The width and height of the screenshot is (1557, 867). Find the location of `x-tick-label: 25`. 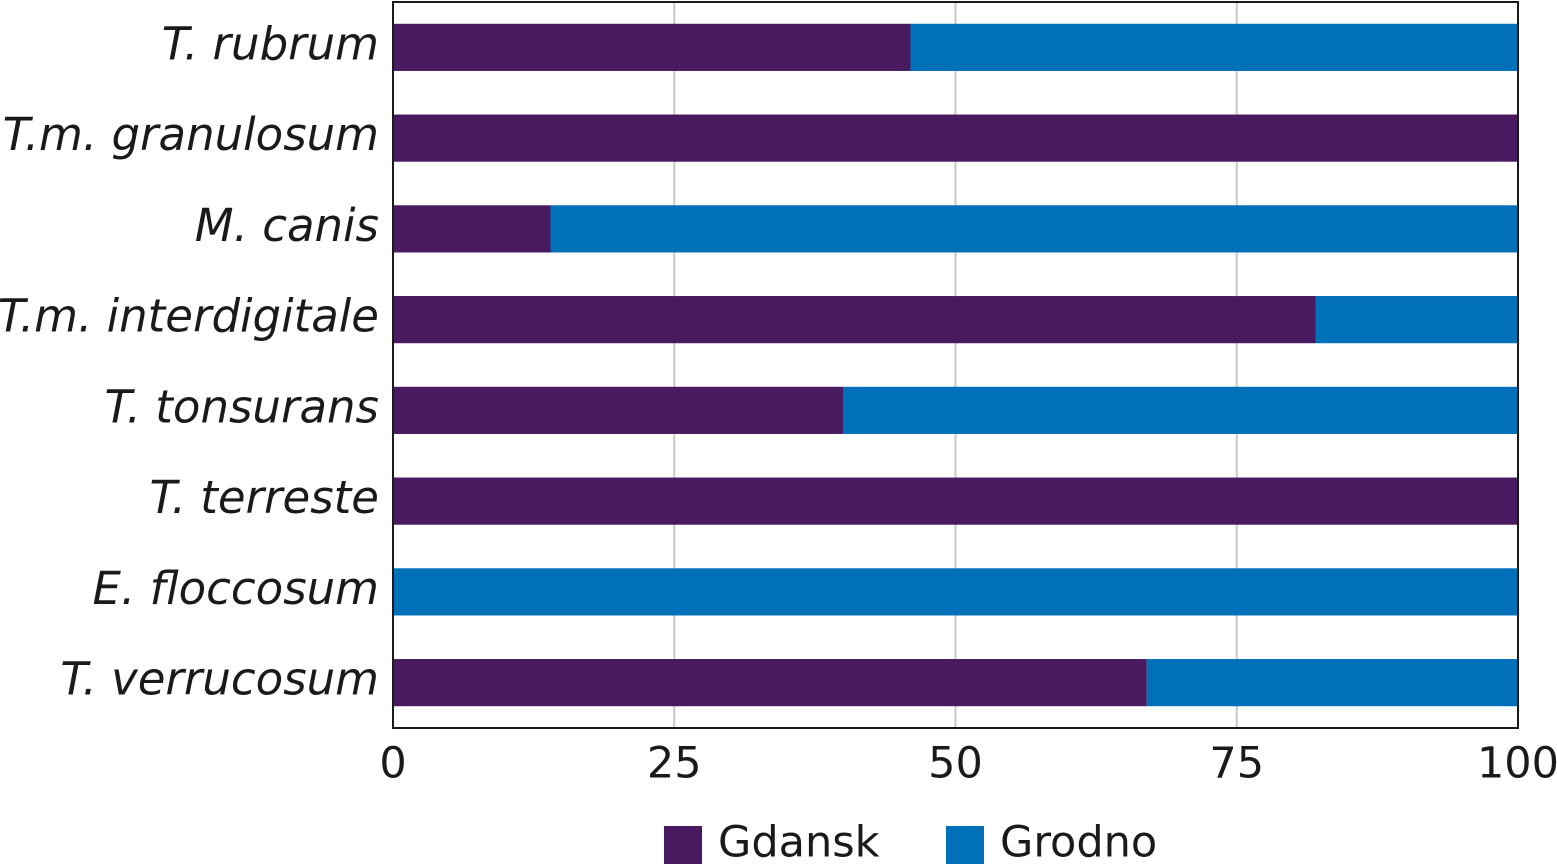

x-tick-label: 25 is located at coordinates (674, 764).